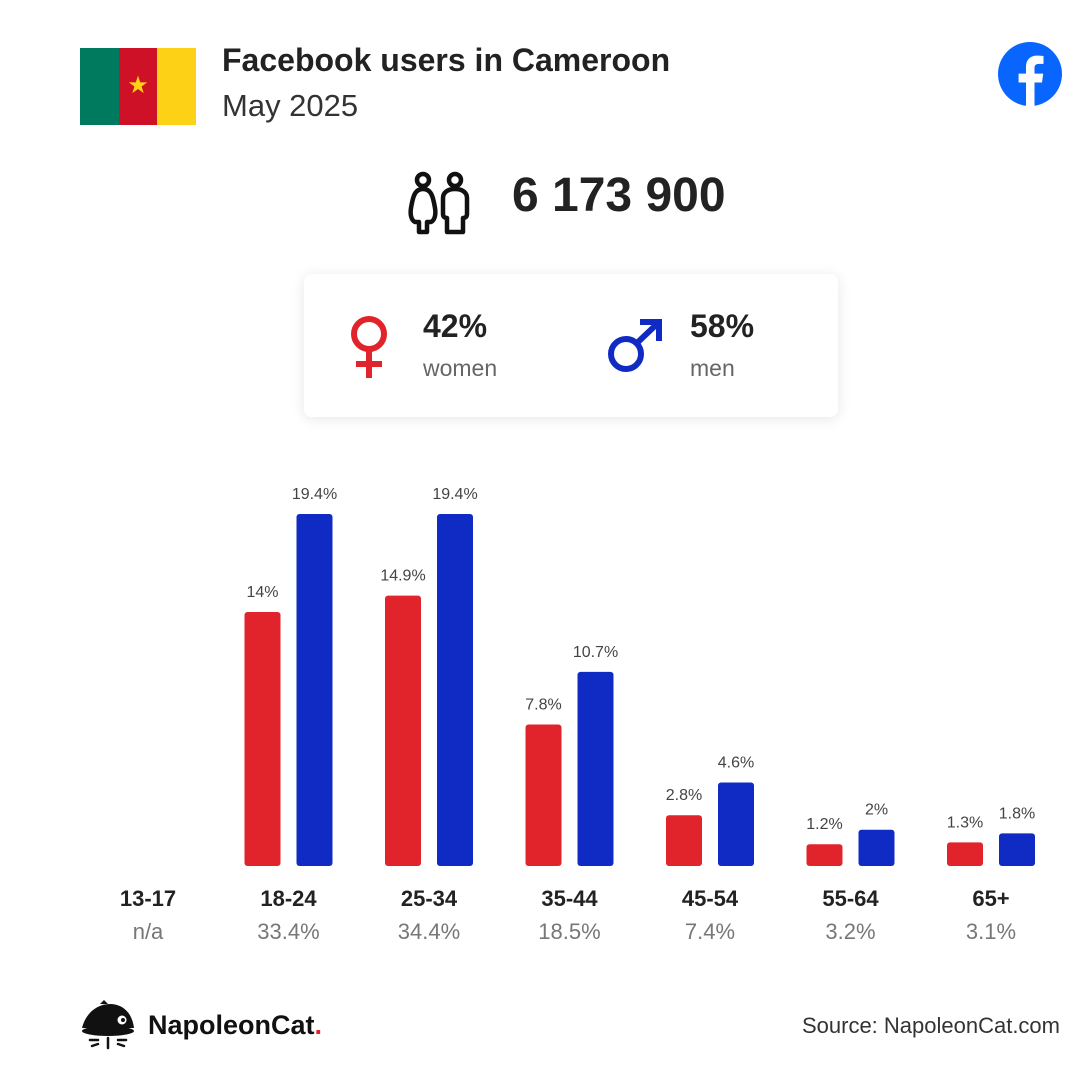 The width and height of the screenshot is (1080, 1080). Describe the element at coordinates (684, 795) in the screenshot. I see `data-label-women-45-54: 2.8%` at that location.